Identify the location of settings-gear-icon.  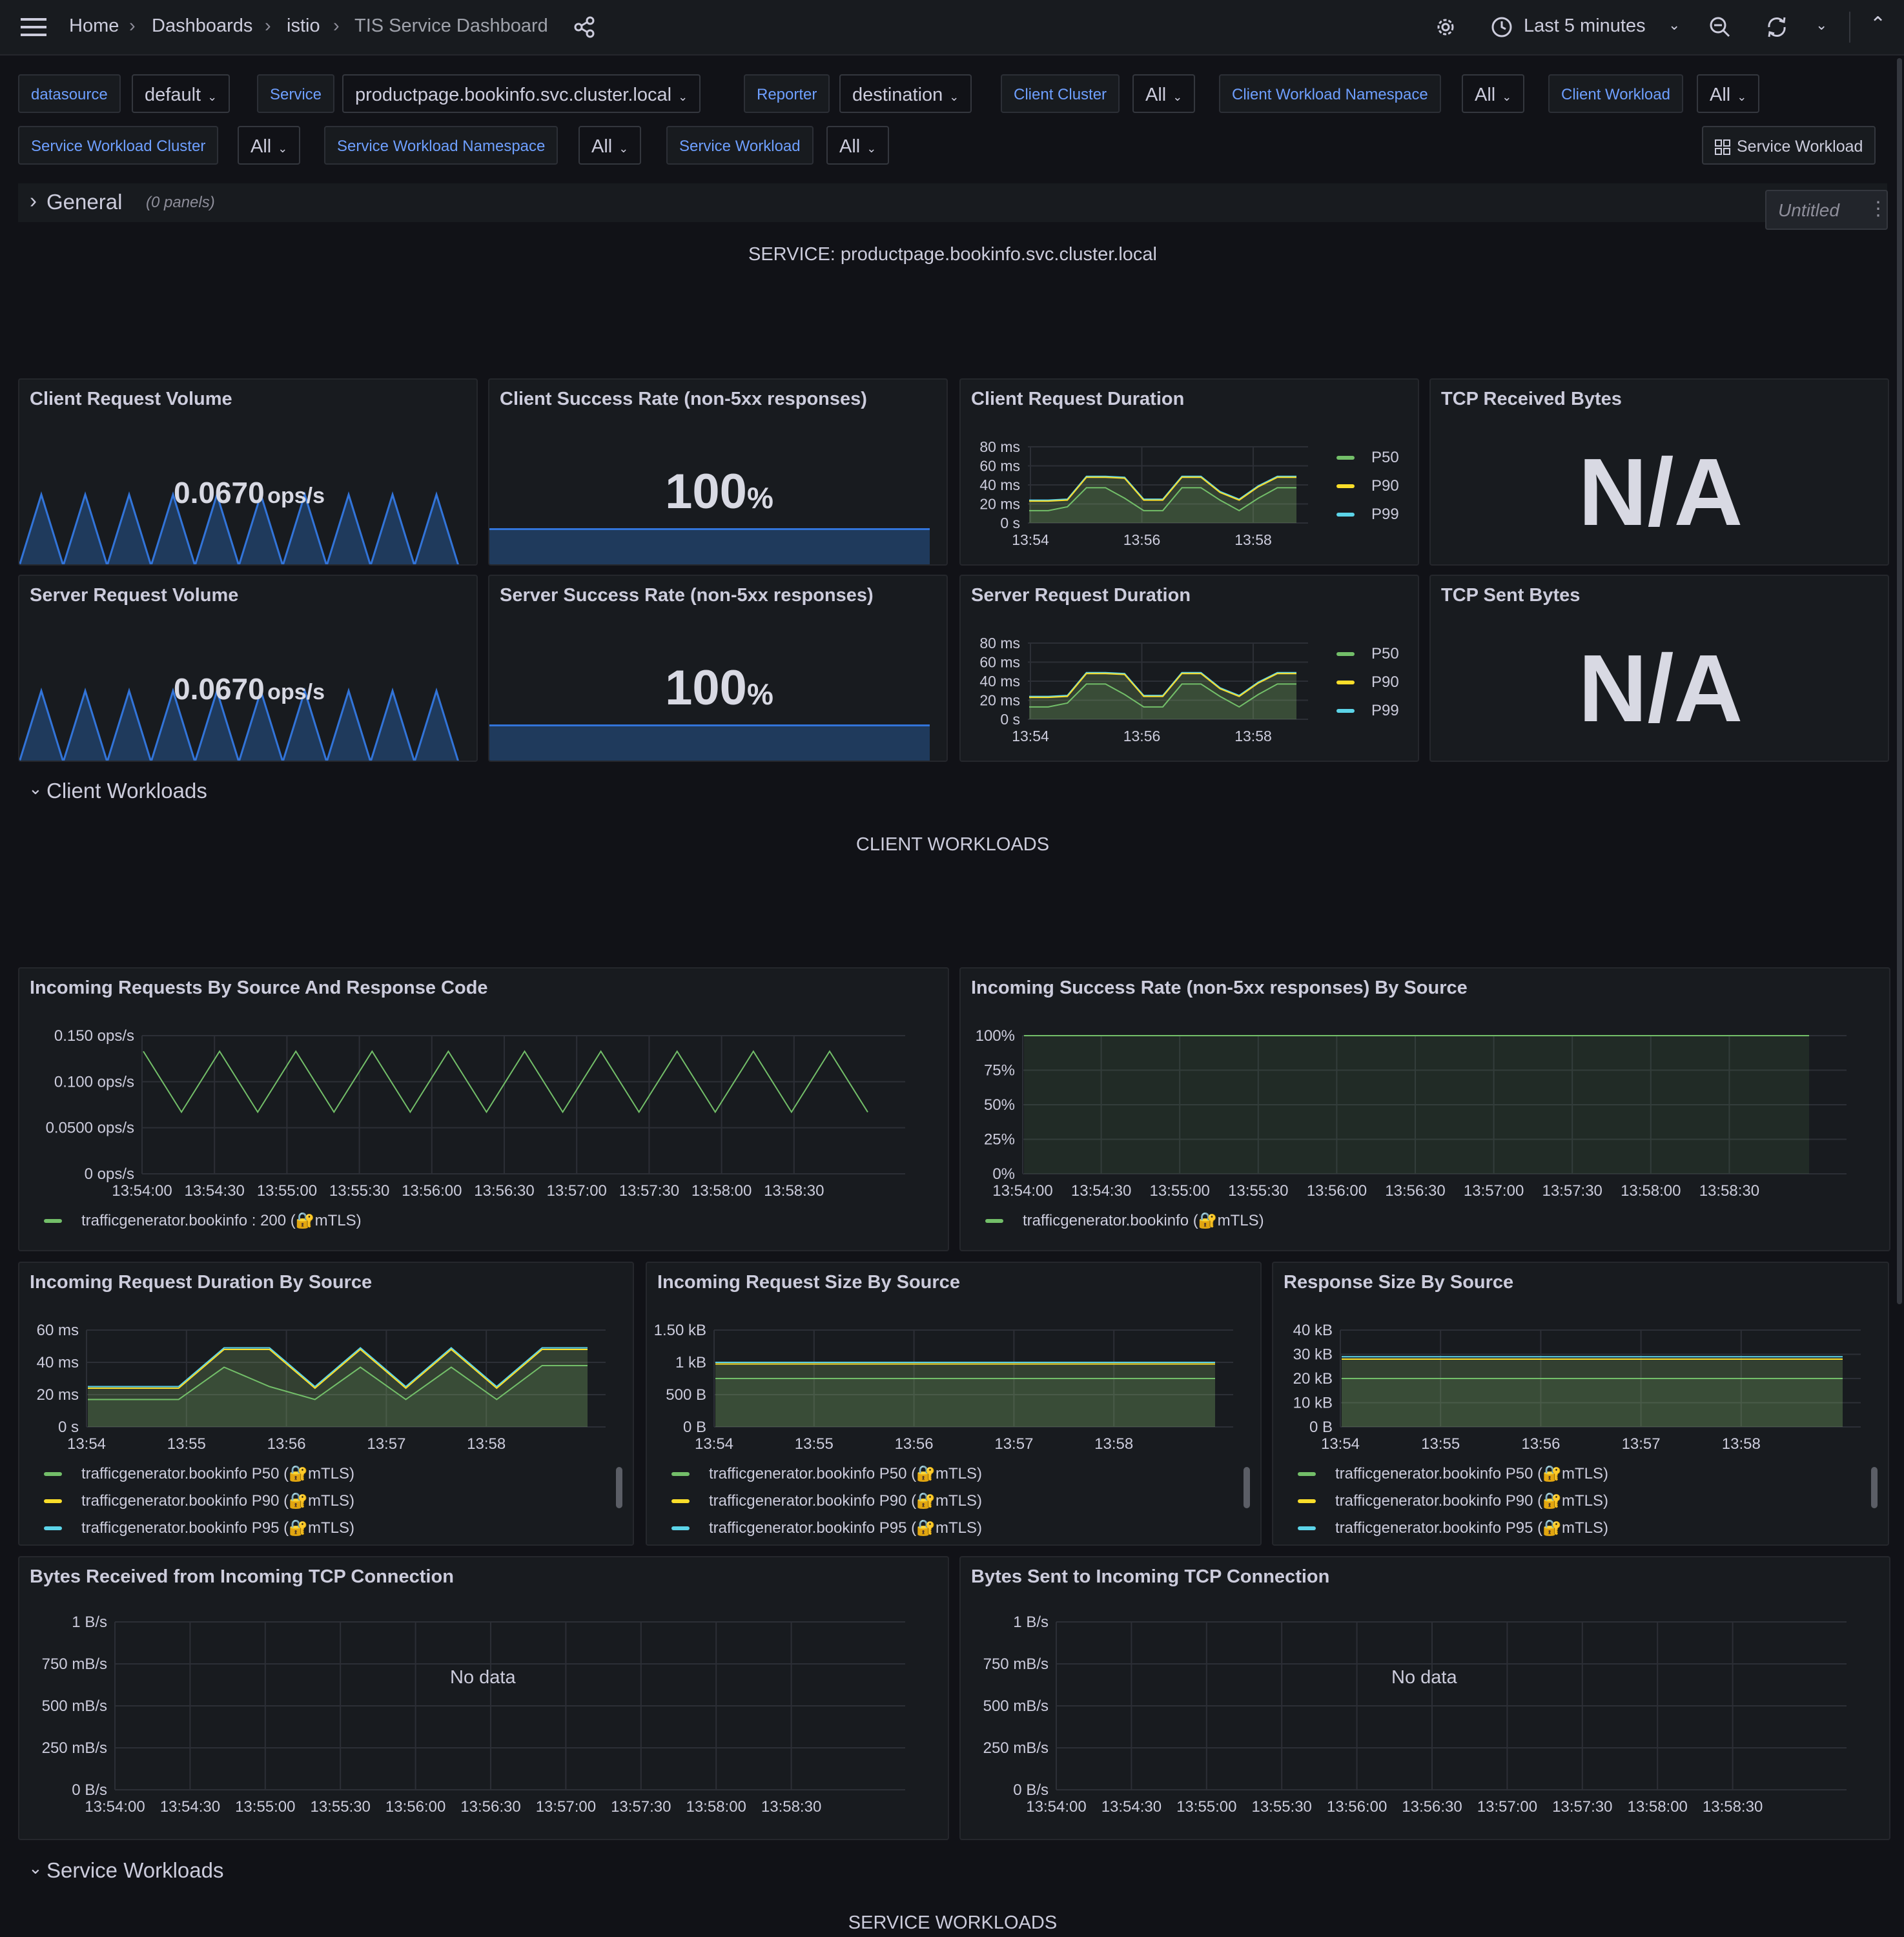
(1445, 27).